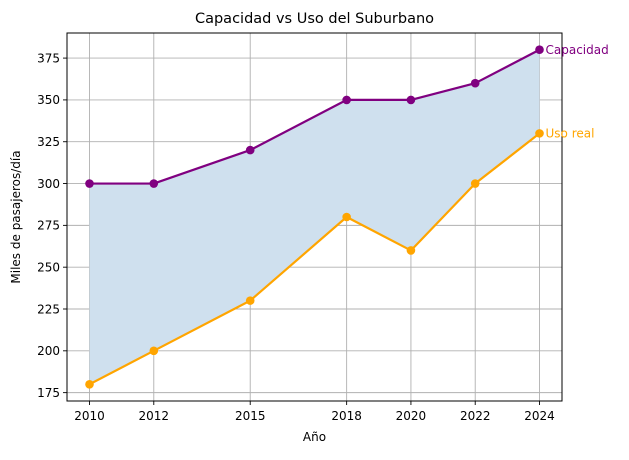  I want to click on y-tick-label: 350, so click(48, 100).